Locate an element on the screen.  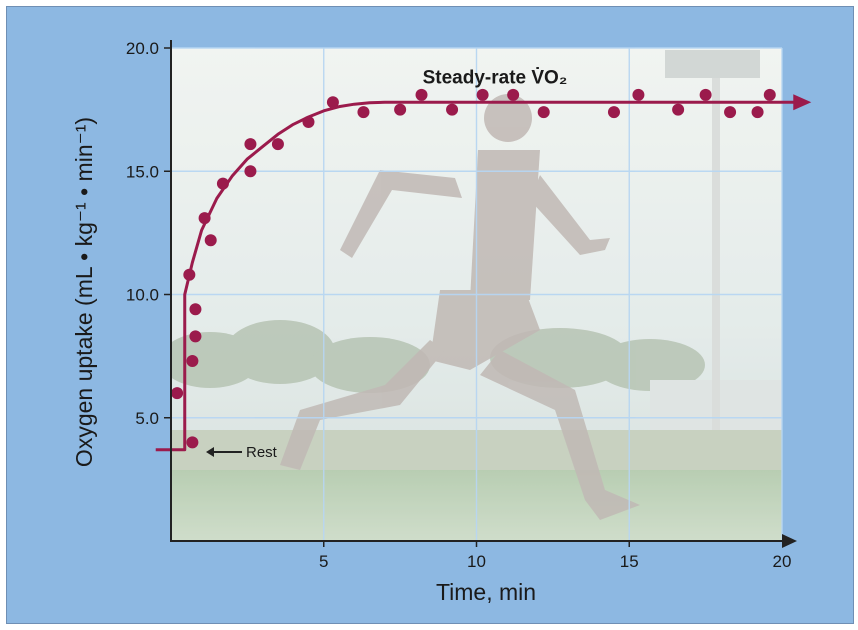
rest-annotation: Rest is located at coordinates (242, 452).